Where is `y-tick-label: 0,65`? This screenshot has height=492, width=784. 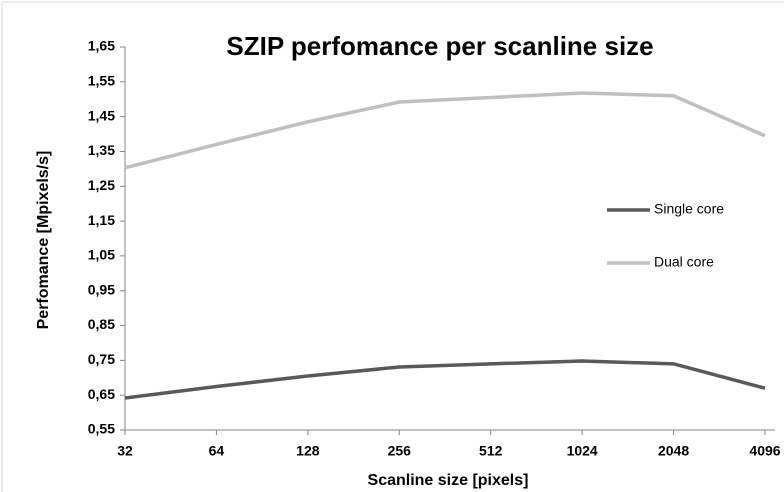
y-tick-label: 0,65 is located at coordinates (101, 394).